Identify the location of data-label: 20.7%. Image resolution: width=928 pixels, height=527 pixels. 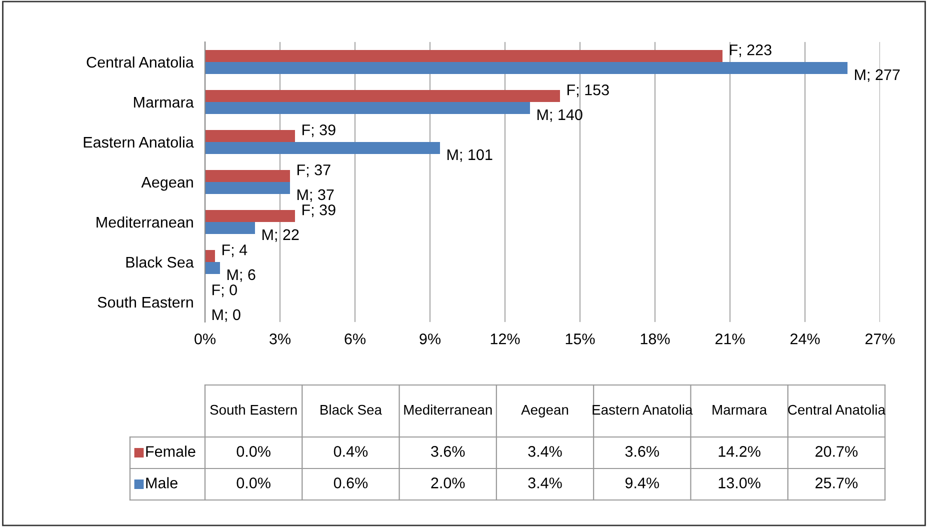
(837, 451).